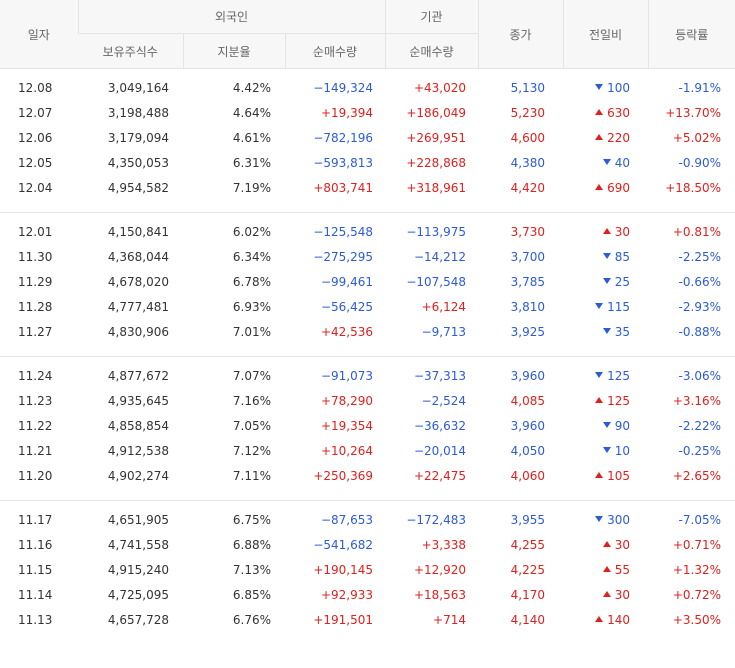  Describe the element at coordinates (138, 475) in the screenshot. I see `holdings-cell: 4,902,274` at that location.